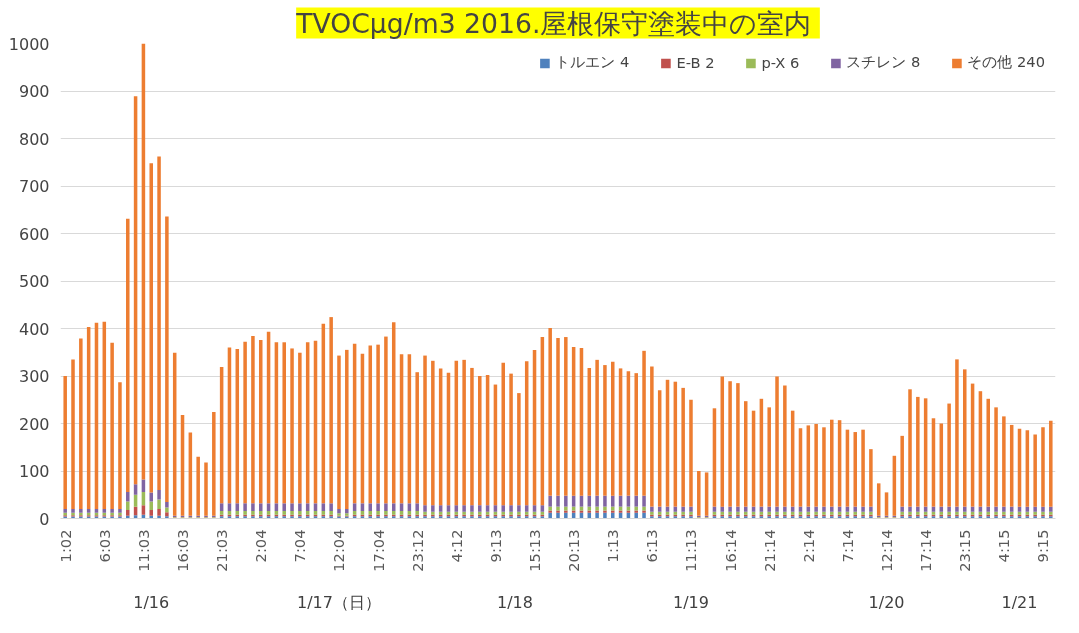 The image size is (1079, 633). What do you see at coordinates (34, 91) in the screenshot?
I see `y-tick-label: 900` at bounding box center [34, 91].